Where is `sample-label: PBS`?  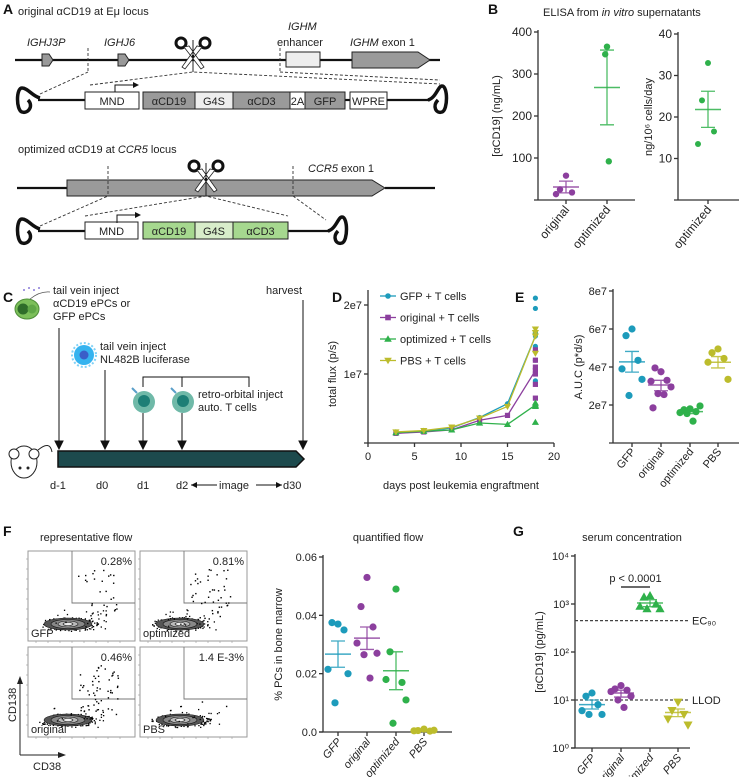
sample-label: PBS is located at coordinates (154, 730).